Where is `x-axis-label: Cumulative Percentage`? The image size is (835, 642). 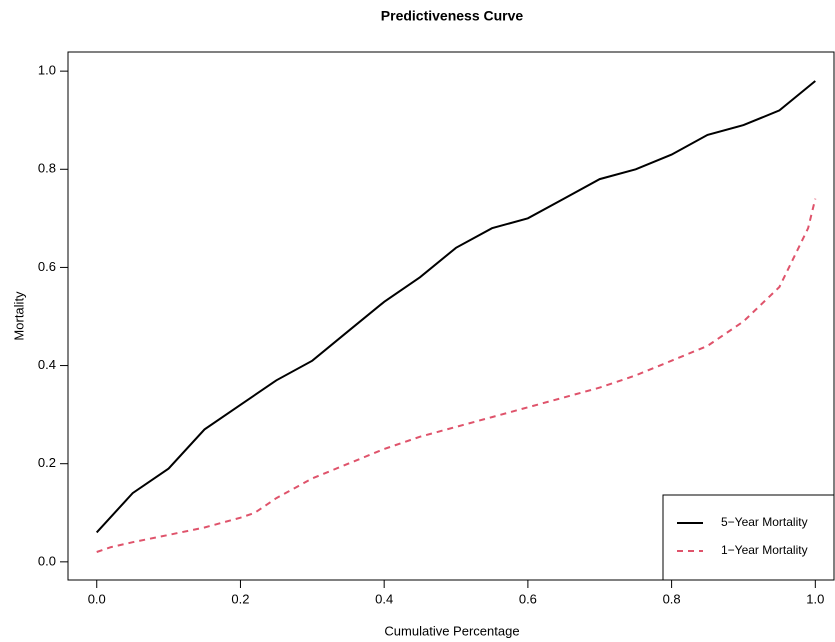
x-axis-label: Cumulative Percentage is located at coordinates (451, 630).